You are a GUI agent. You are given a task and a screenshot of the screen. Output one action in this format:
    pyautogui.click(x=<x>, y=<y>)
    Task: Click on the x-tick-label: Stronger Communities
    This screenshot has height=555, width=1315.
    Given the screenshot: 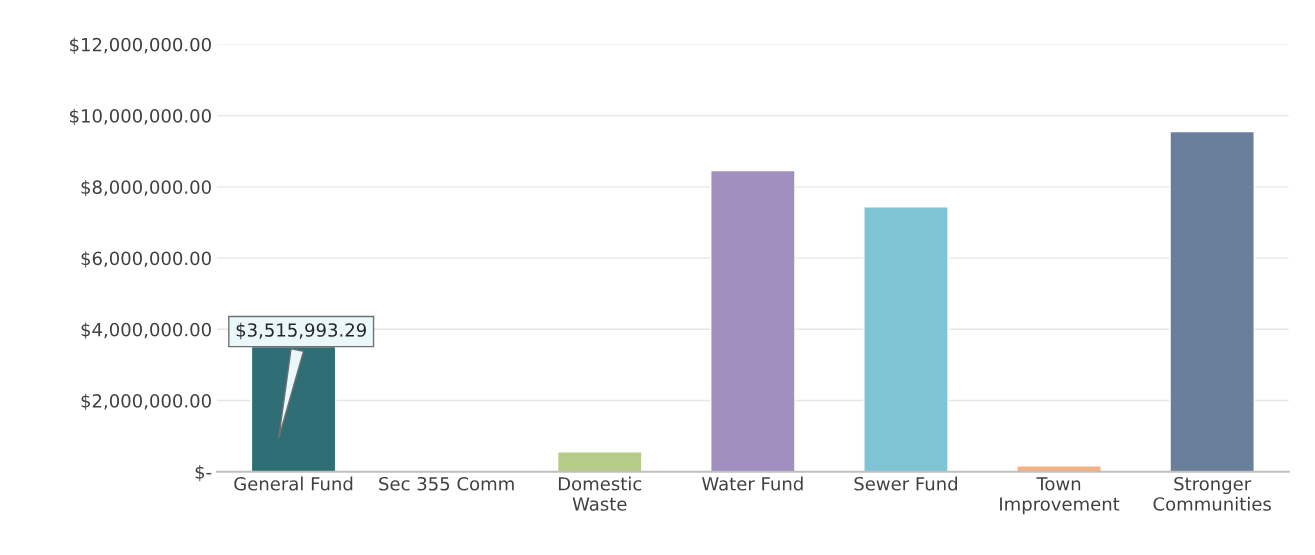 What is the action you would take?
    pyautogui.click(x=1212, y=493)
    